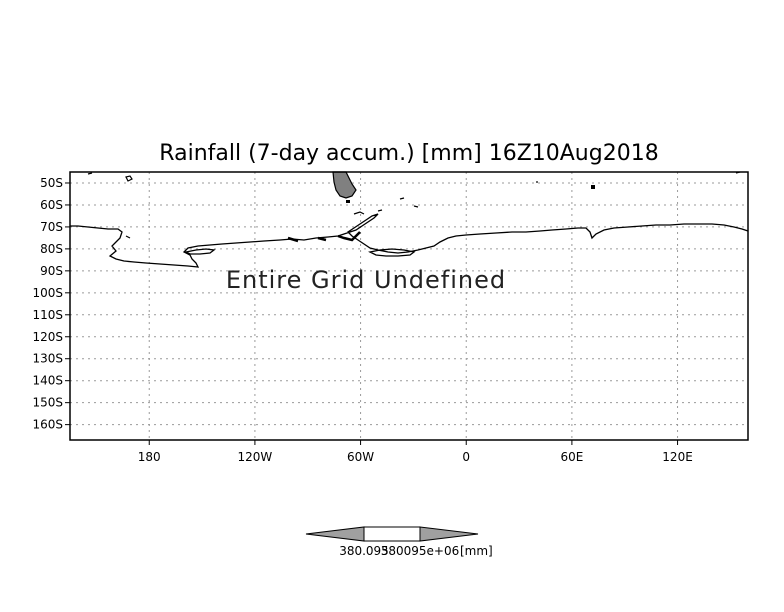 Image resolution: width=784 pixels, height=612 pixels. Describe the element at coordinates (47, 337) in the screenshot. I see `lat-tick-label: 120S` at that location.